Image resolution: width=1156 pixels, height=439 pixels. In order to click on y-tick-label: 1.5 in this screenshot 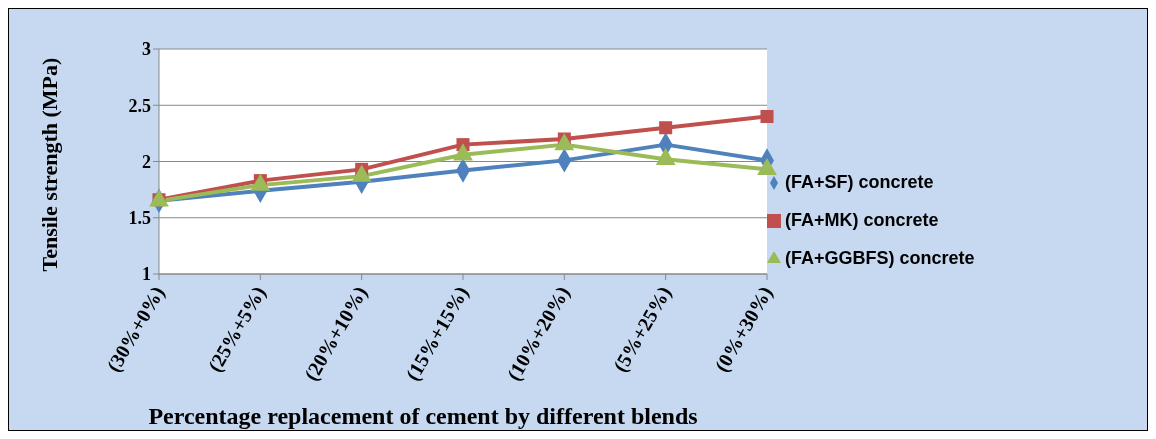, I will do `click(139, 218)`.